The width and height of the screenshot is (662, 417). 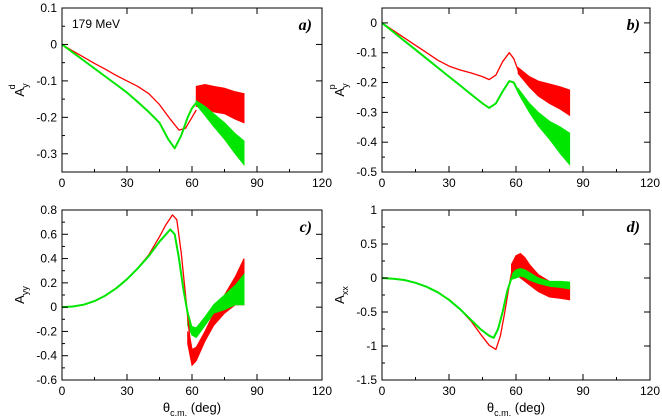 What do you see at coordinates (25, 291) in the screenshot?
I see `y-axis-label-sub: yy` at bounding box center [25, 291].